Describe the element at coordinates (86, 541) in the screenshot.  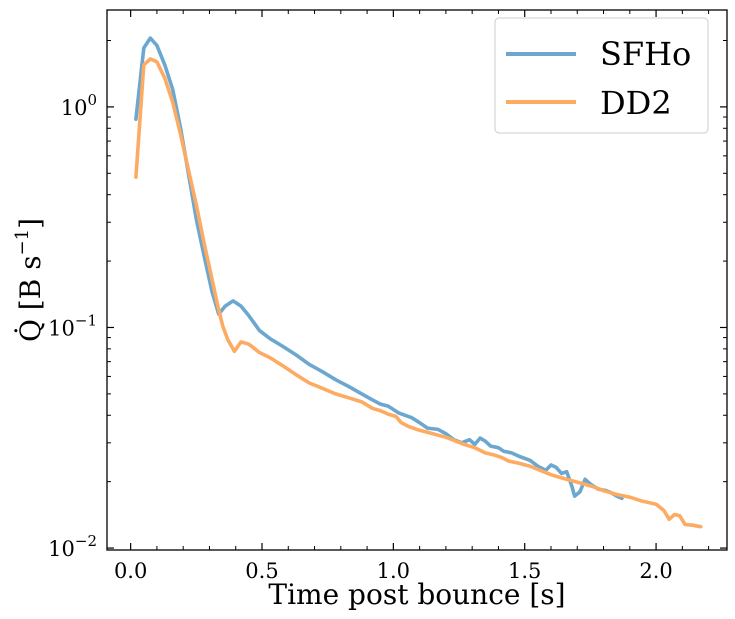
I see `y-tick-label-exponent: −2` at that location.